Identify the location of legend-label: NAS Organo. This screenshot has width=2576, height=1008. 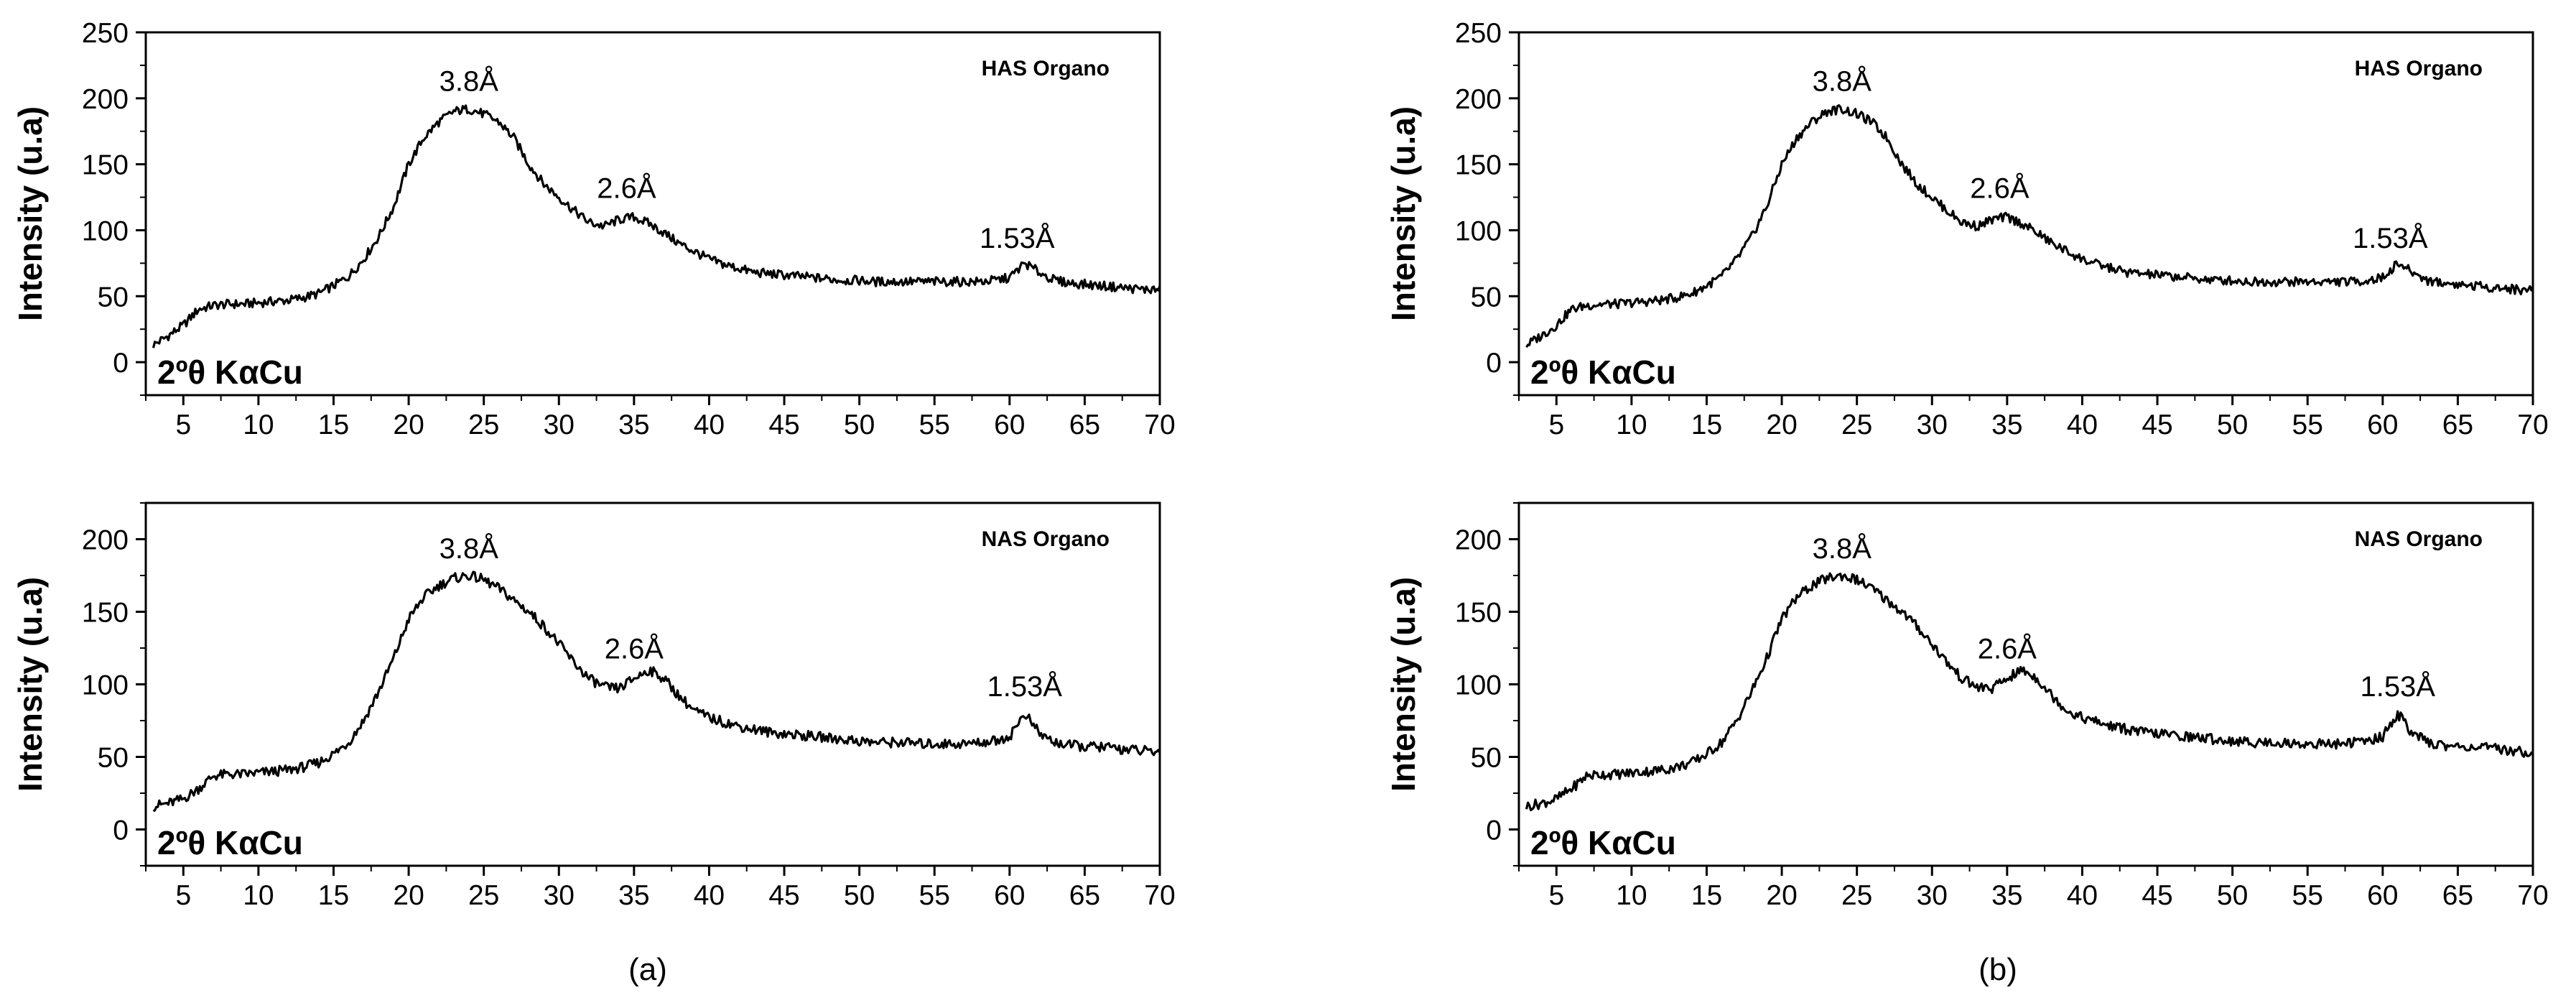
(2419, 539).